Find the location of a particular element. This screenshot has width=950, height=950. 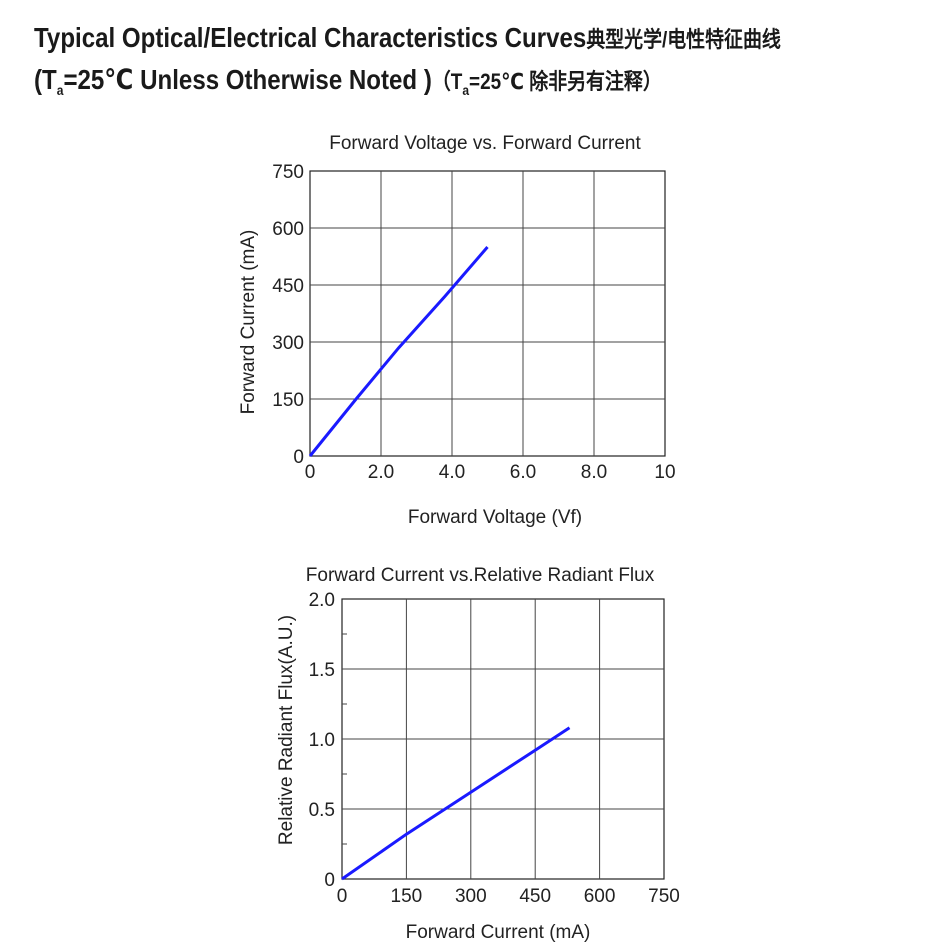

x-tick-label: 600 is located at coordinates (600, 896).